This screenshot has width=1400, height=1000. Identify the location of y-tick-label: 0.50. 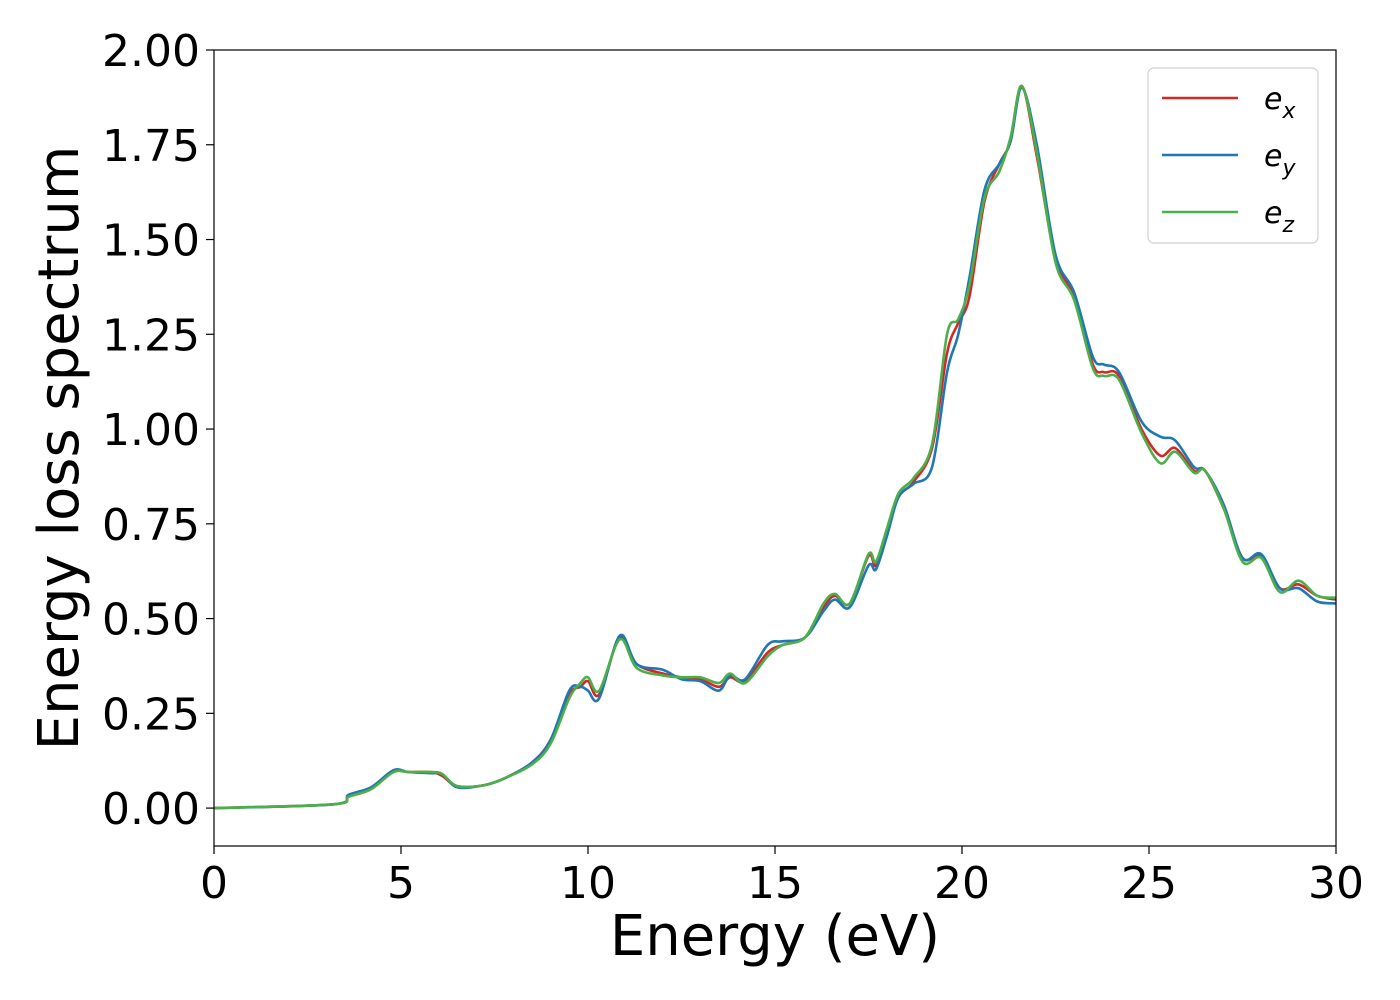
(151, 620).